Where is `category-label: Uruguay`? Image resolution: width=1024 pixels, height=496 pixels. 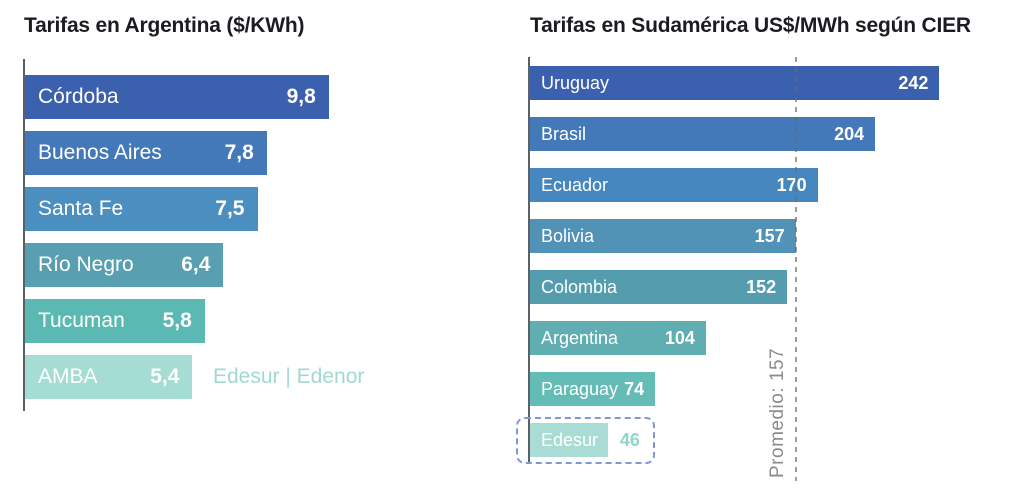 category-label: Uruguay is located at coordinates (575, 82).